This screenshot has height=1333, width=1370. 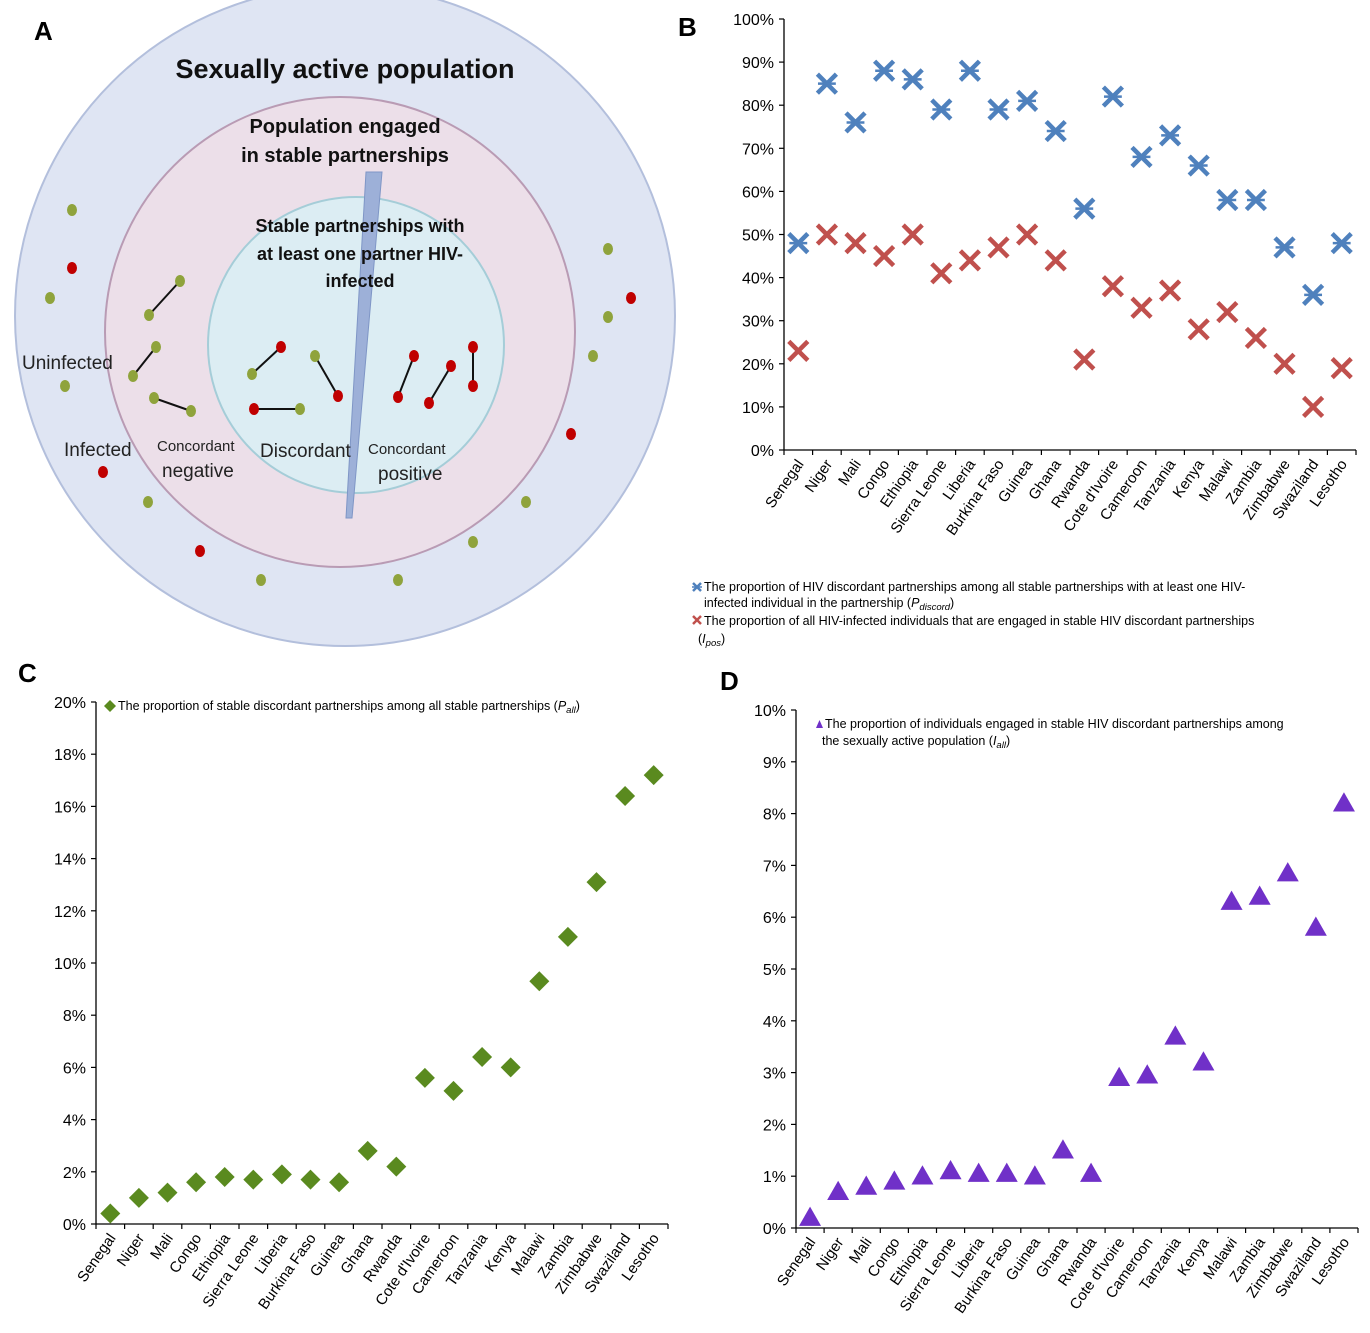 What do you see at coordinates (808, 603) in the screenshot?
I see `legend-blue-line2: infected individual in the partnership (` at bounding box center [808, 603].